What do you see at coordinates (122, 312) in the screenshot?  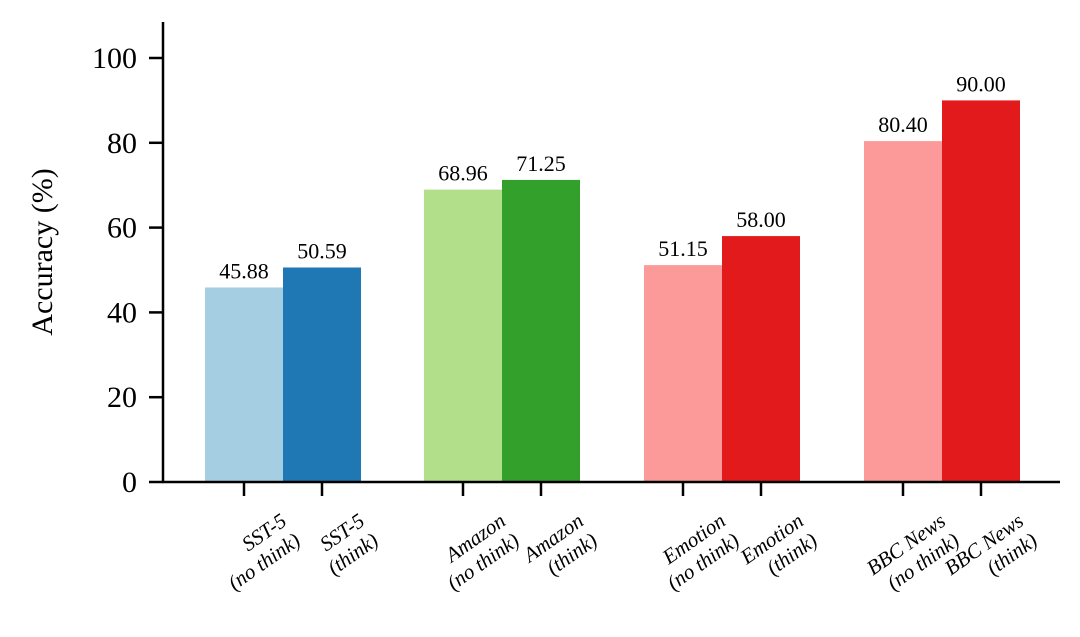 I see `y-tick-label-2: 40` at bounding box center [122, 312].